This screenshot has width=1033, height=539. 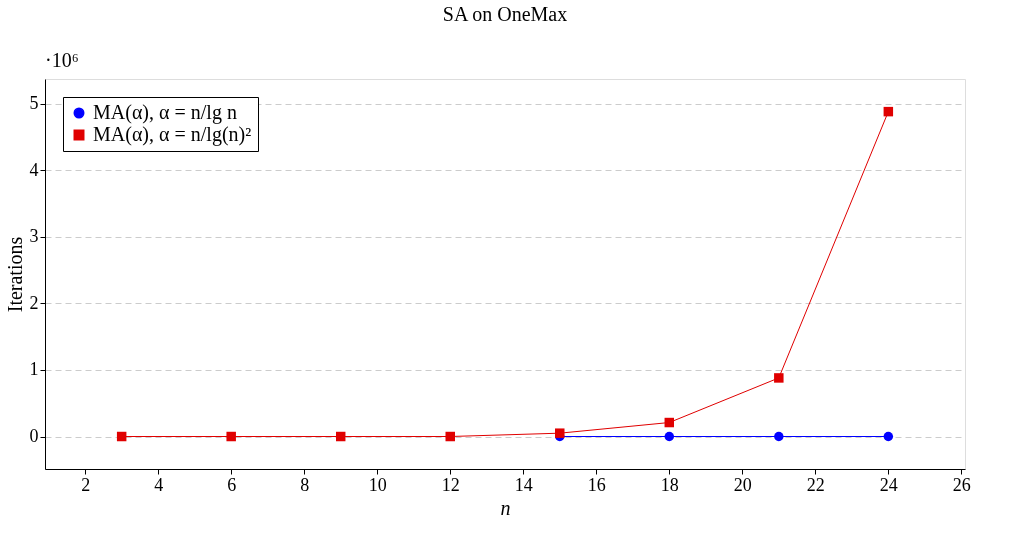 I want to click on x-tick-label: 4, so click(x=159, y=484).